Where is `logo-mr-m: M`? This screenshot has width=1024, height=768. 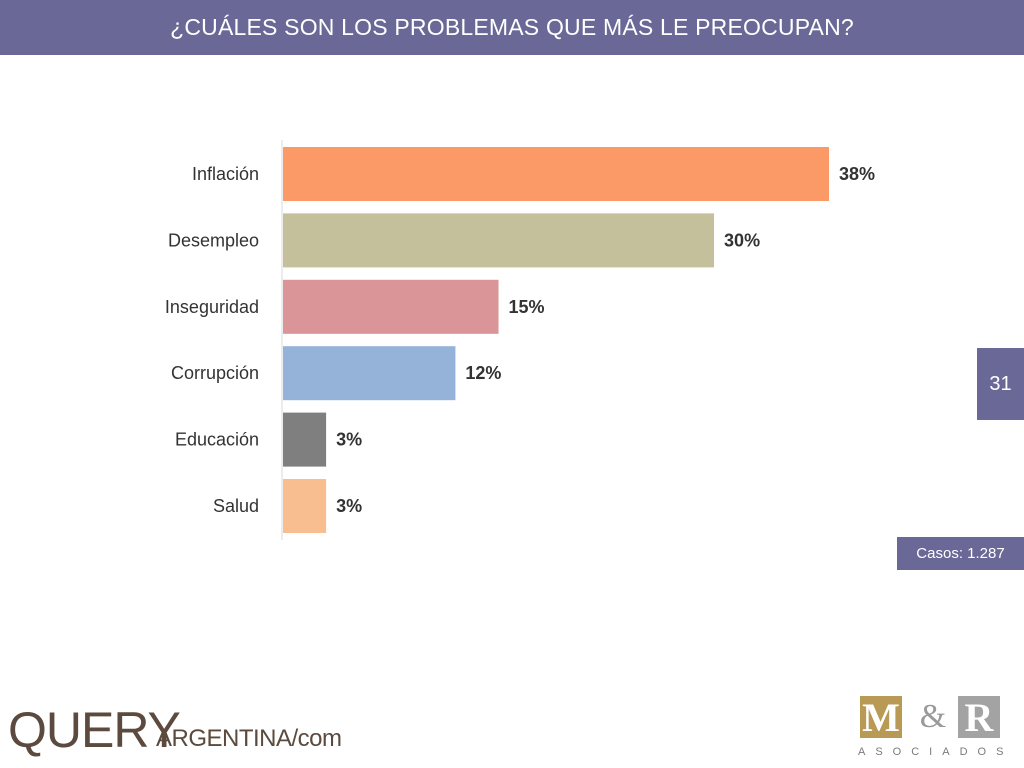 logo-mr-m: M is located at coordinates (881, 717).